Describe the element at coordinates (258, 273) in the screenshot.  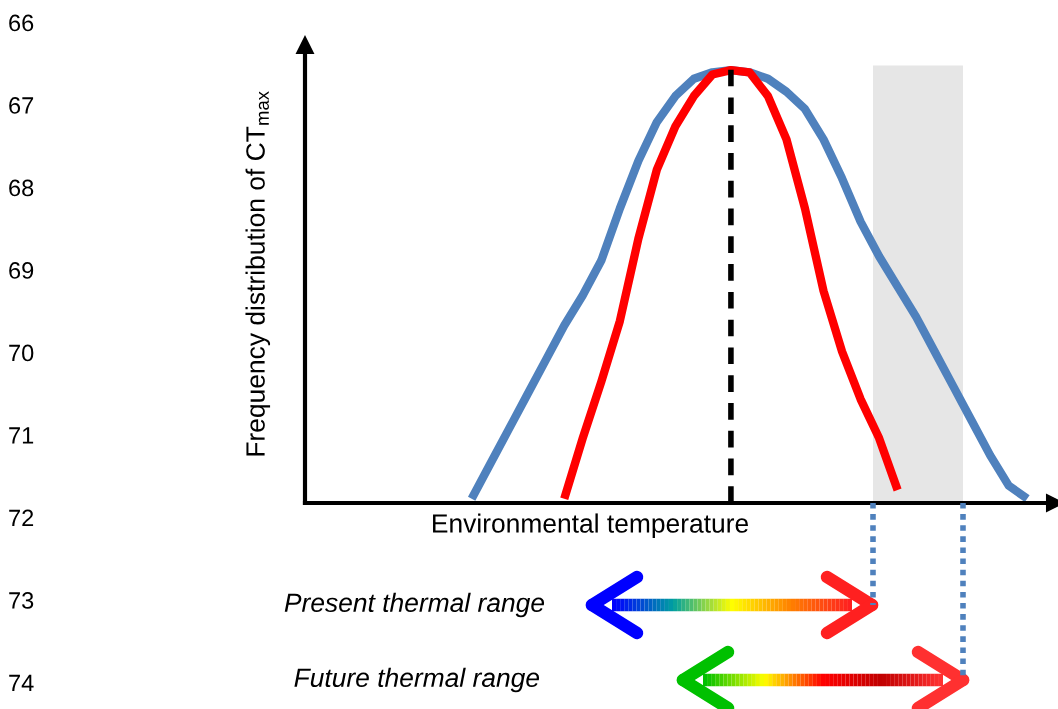
I see `y-axis-title: Frequency distribution of CT$_{max}$` at that location.